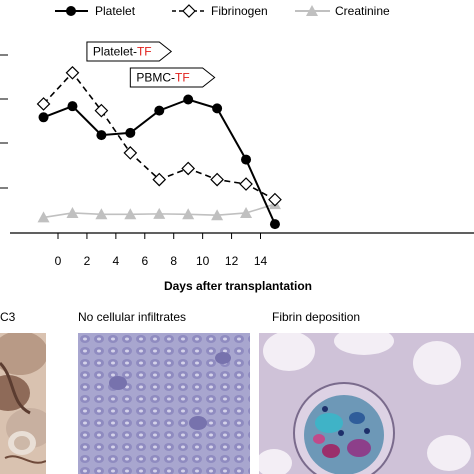 Image resolution: width=474 pixels, height=474 pixels. What do you see at coordinates (239, 11) in the screenshot?
I see `legend-fibrinogen-label: Fibrinogen` at bounding box center [239, 11].